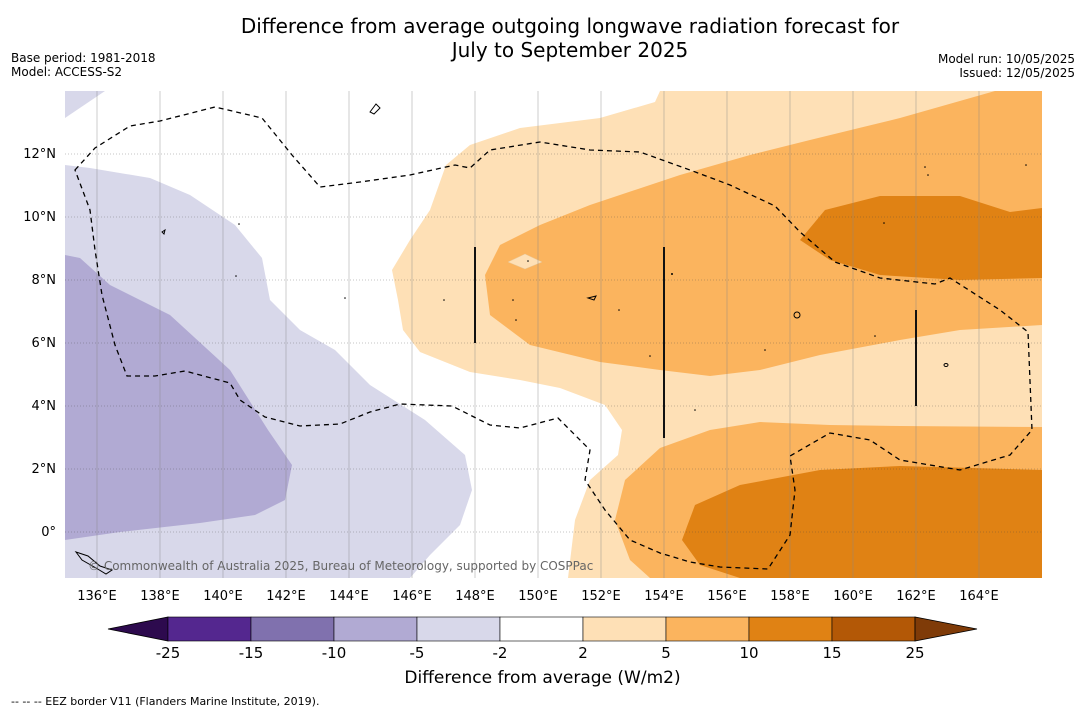 The height and width of the screenshot is (713, 1085). What do you see at coordinates (500, 653) in the screenshot?
I see `colorbar-tick: -2` at bounding box center [500, 653].